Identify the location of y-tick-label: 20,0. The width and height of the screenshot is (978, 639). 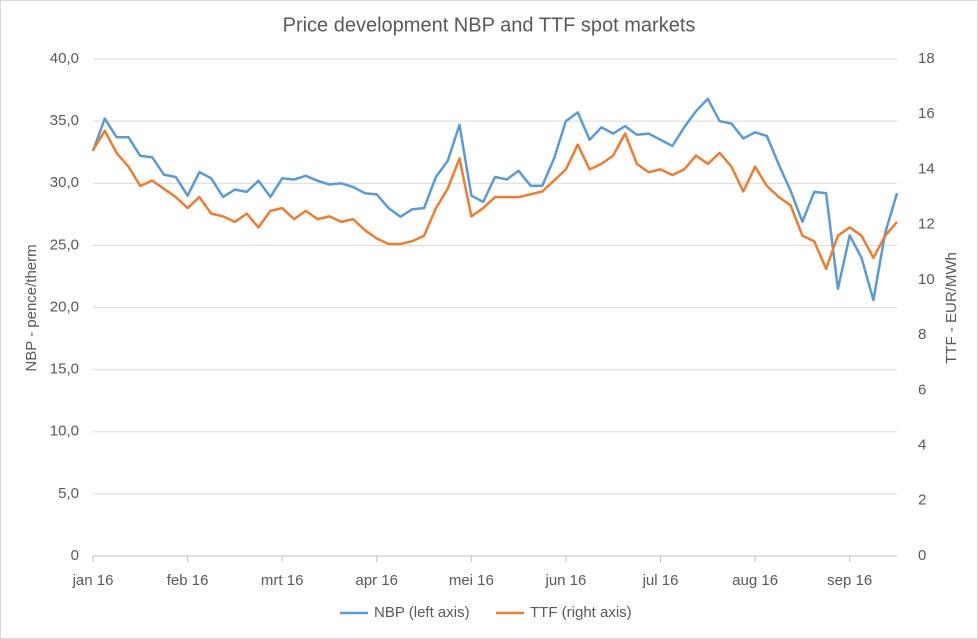
(64, 306).